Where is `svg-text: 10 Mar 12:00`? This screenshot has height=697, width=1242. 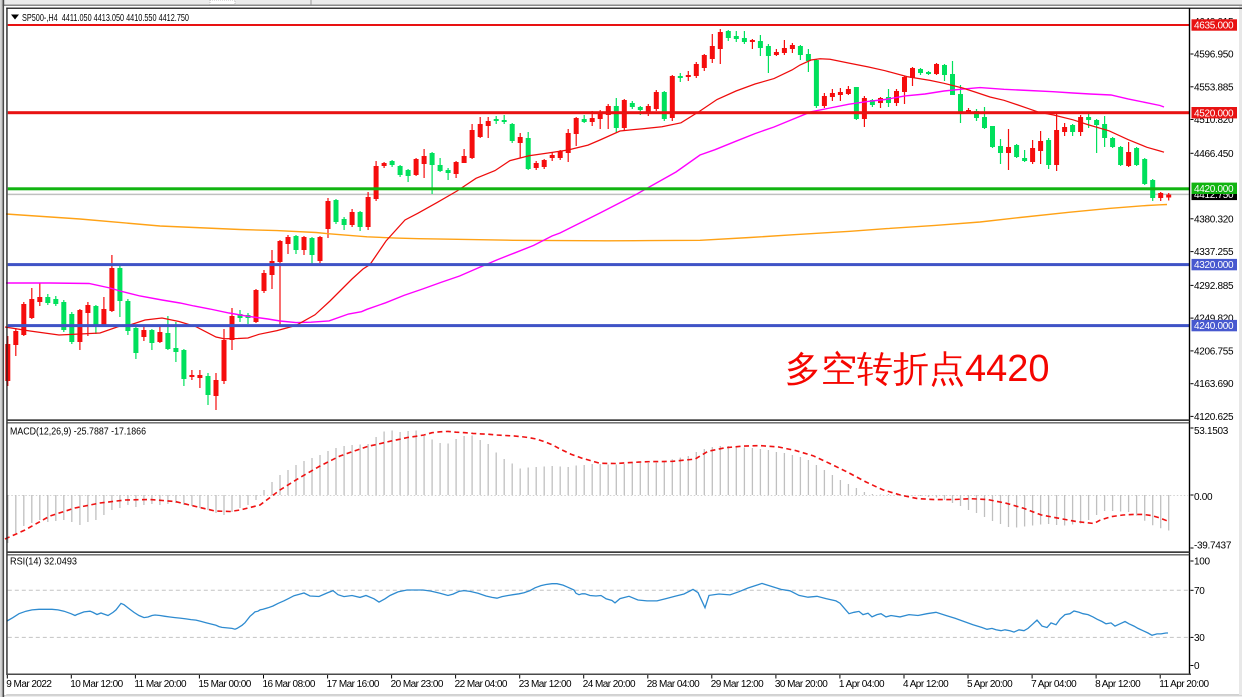
svg-text: 10 Mar 12:00 is located at coordinates (96, 684).